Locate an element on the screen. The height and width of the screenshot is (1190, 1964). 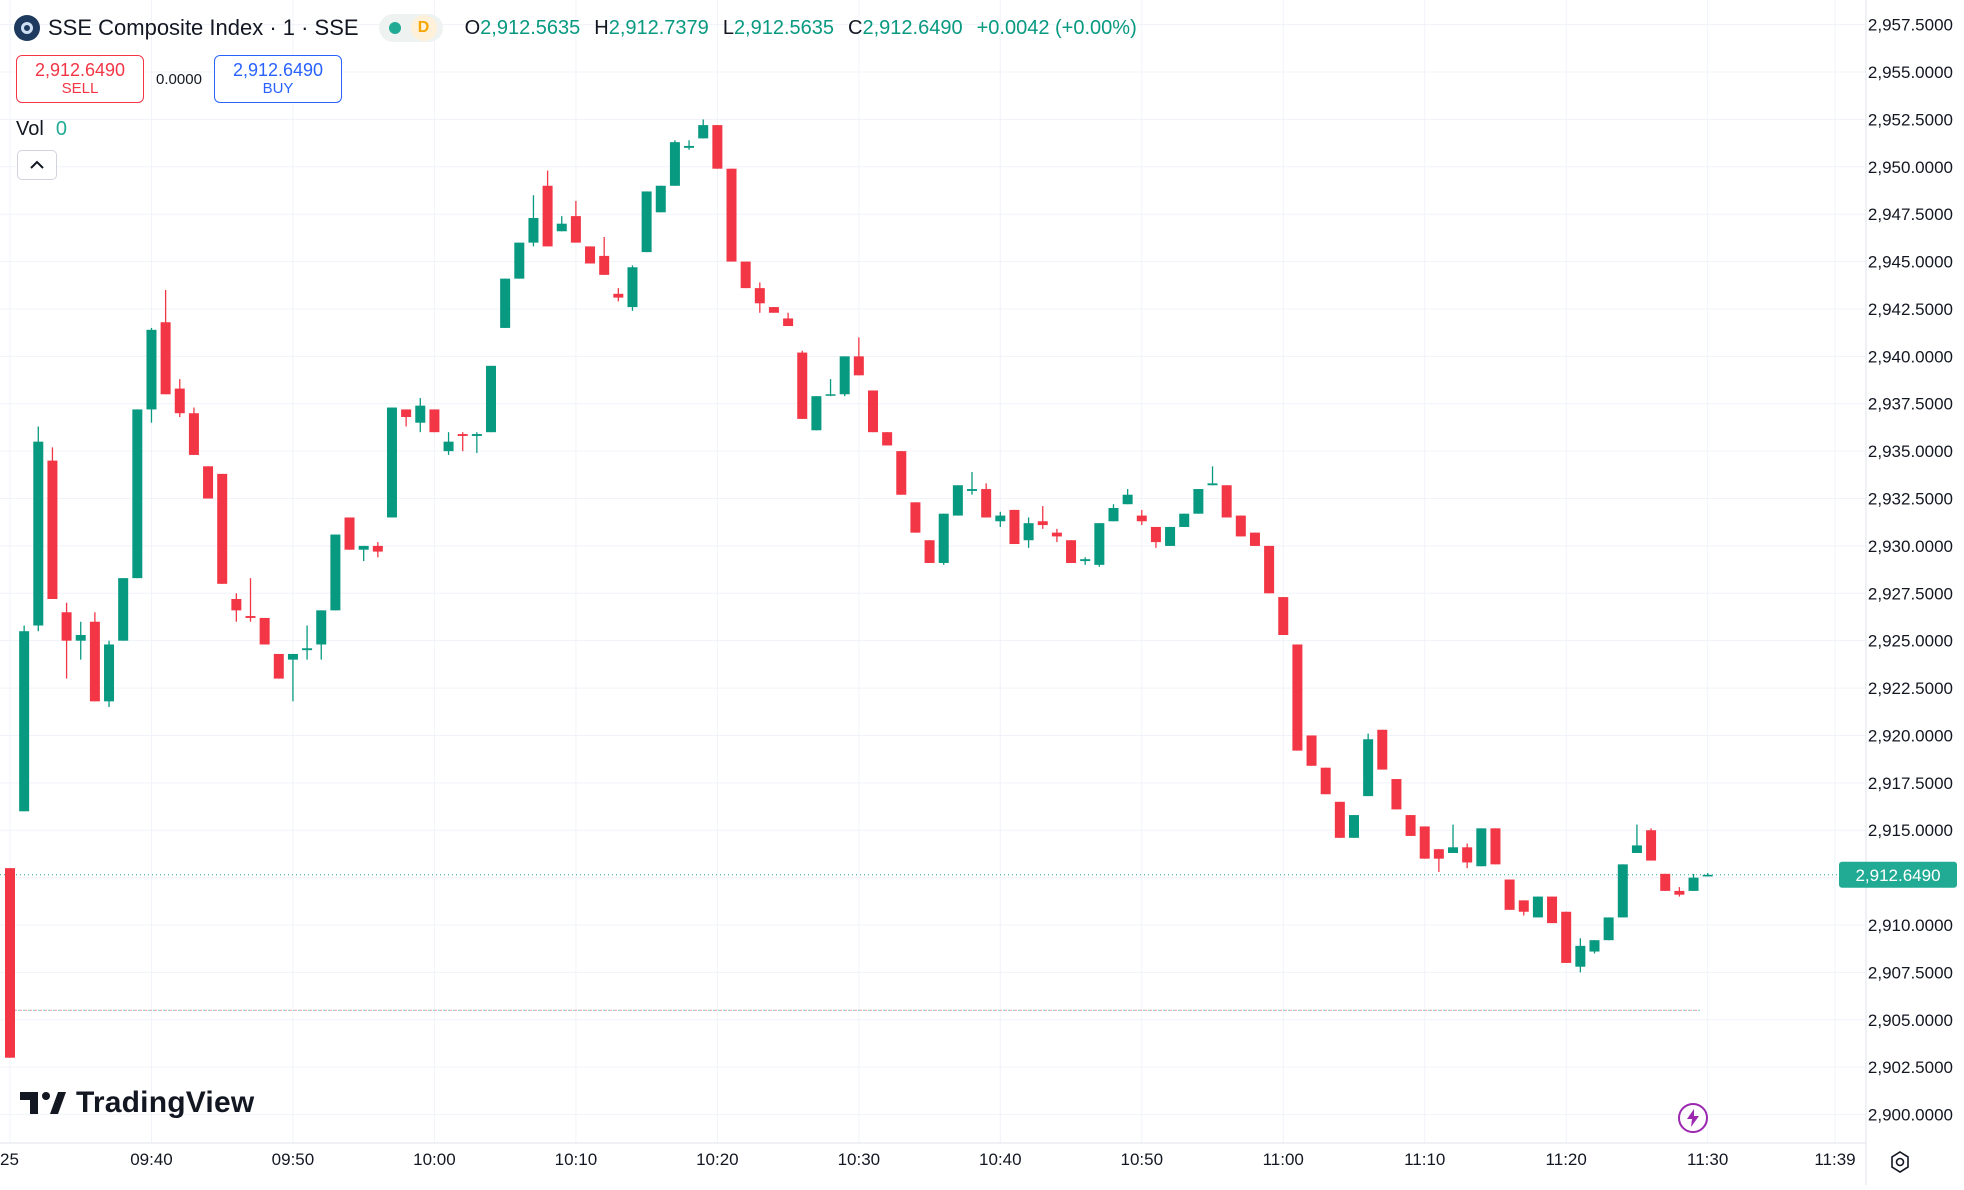
settings-button is located at coordinates (1900, 1162).